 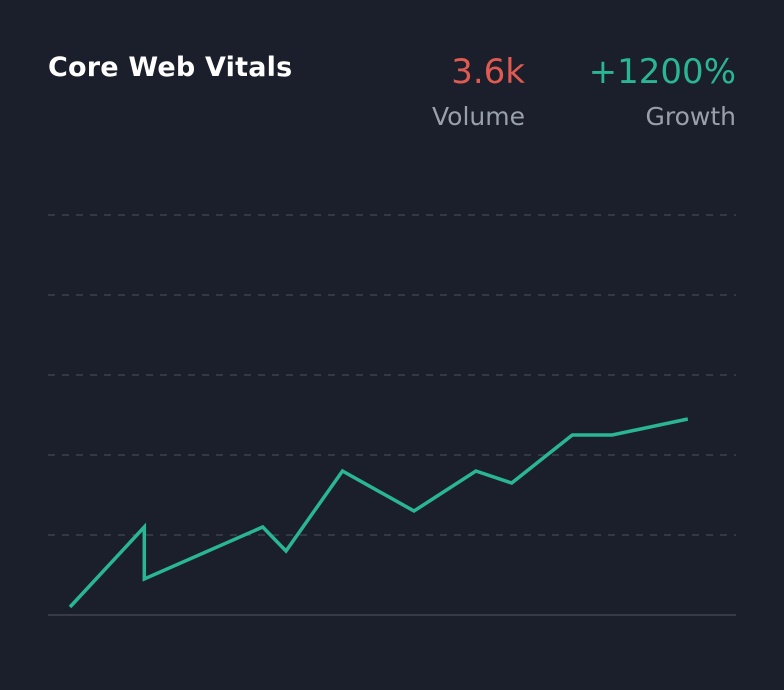 I want to click on growth-metric: +1200% Growth, so click(x=662, y=92).